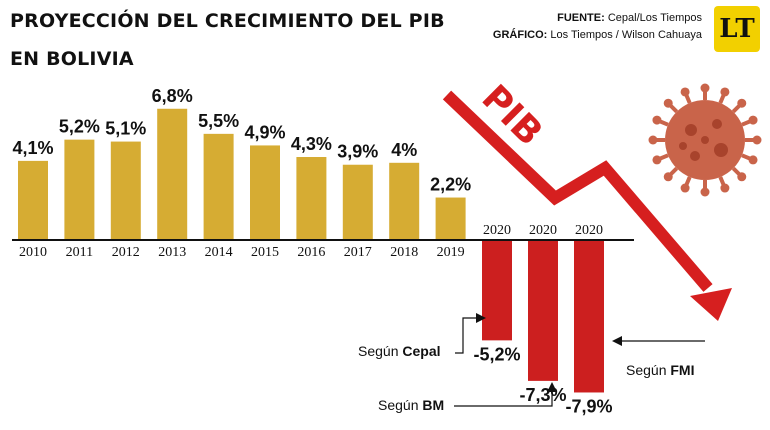  I want to click on annotation-pointers, so click(579, 360).